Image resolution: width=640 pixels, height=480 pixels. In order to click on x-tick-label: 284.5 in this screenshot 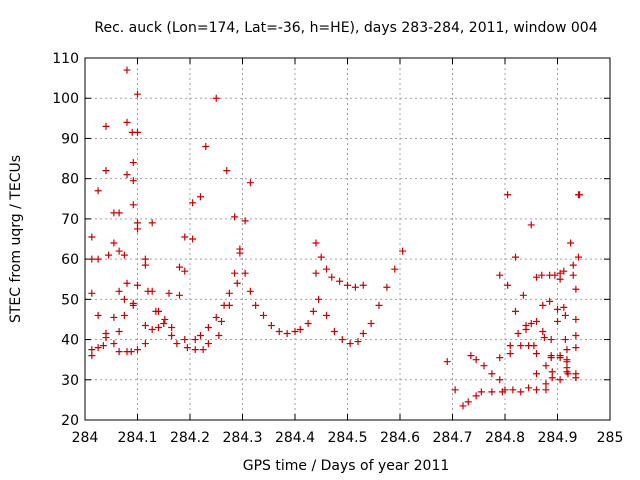, I will do `click(347, 438)`.